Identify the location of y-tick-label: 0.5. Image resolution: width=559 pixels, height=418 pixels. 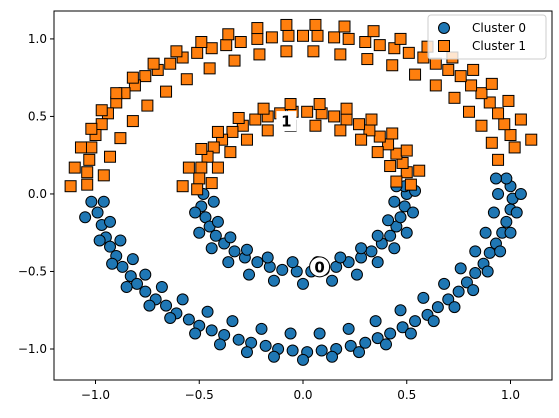
(37, 116).